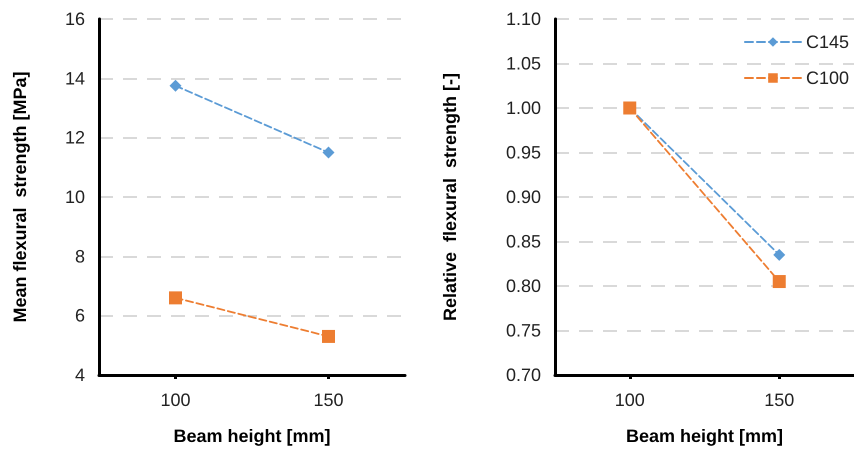 The height and width of the screenshot is (456, 854). What do you see at coordinates (79, 256) in the screenshot?
I see `y-tick-label: 8` at bounding box center [79, 256].